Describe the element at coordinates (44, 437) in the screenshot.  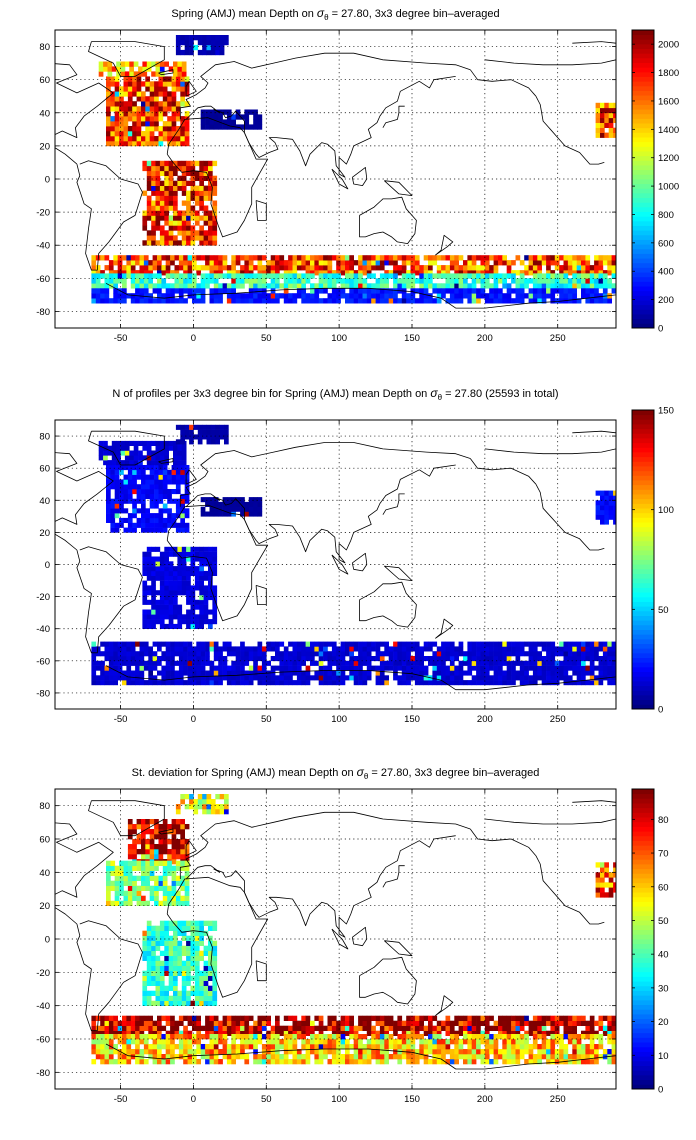
I see `y-tick-label: 80` at that location.